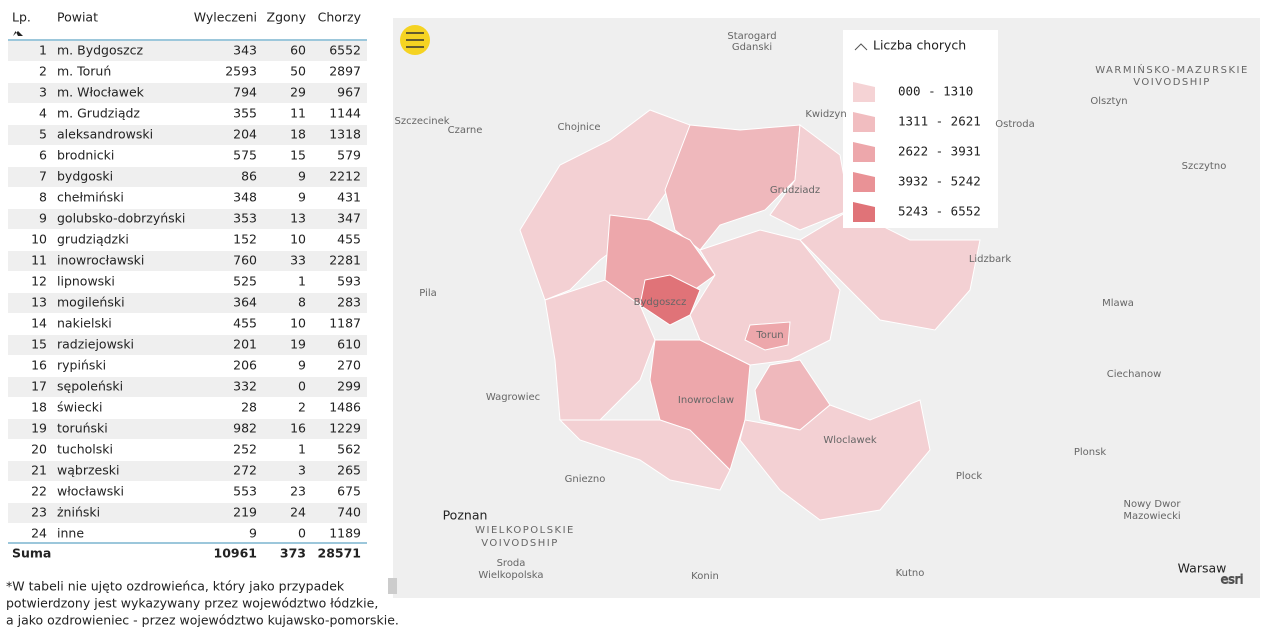 Image resolution: width=1269 pixels, height=637 pixels. I want to click on column-header: Chorzy, so click(340, 17).